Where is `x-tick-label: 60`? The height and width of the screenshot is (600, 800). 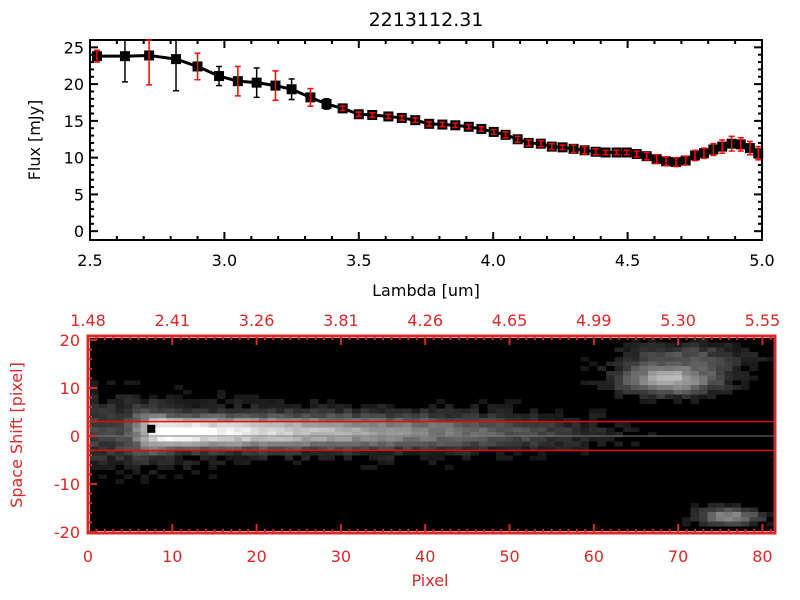 x-tick-label: 60 is located at coordinates (594, 556).